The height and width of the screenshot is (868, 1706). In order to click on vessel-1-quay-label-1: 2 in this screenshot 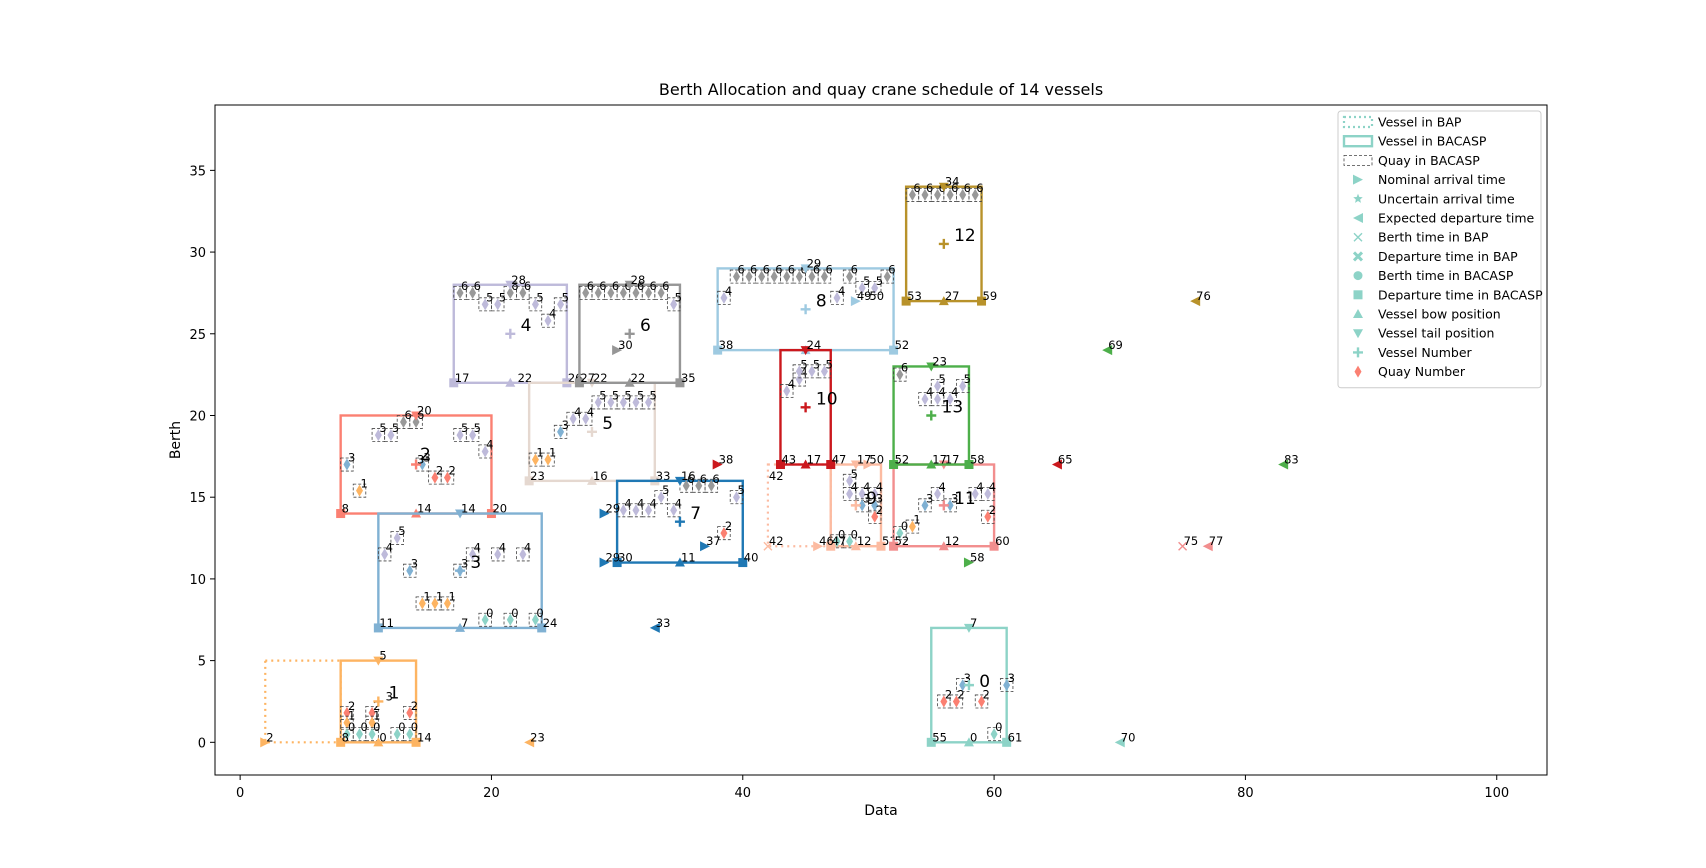, I will do `click(376, 706)`.